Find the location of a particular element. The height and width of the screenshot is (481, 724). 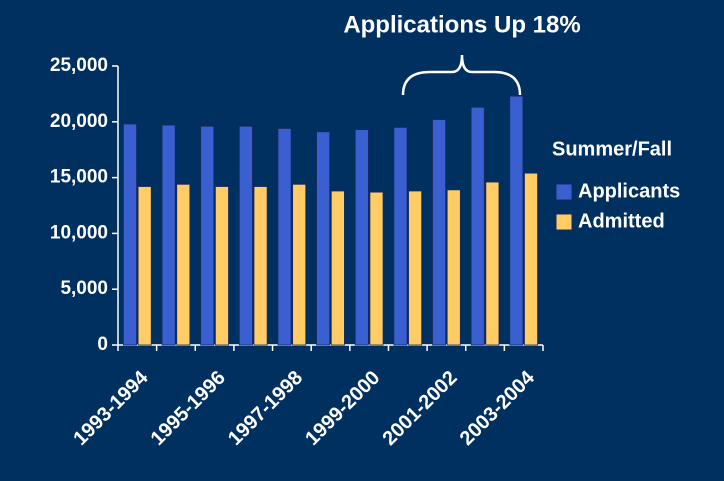

y-tick-label: 0 is located at coordinates (102, 344).